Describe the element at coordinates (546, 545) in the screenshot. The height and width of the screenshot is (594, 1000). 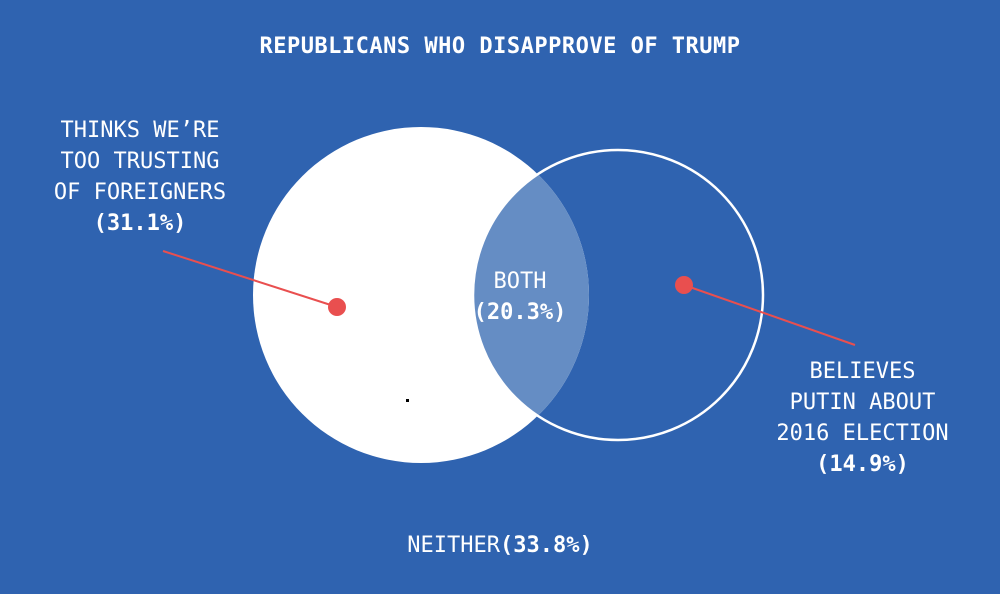
I see `neither-percent: (33.8%)` at that location.